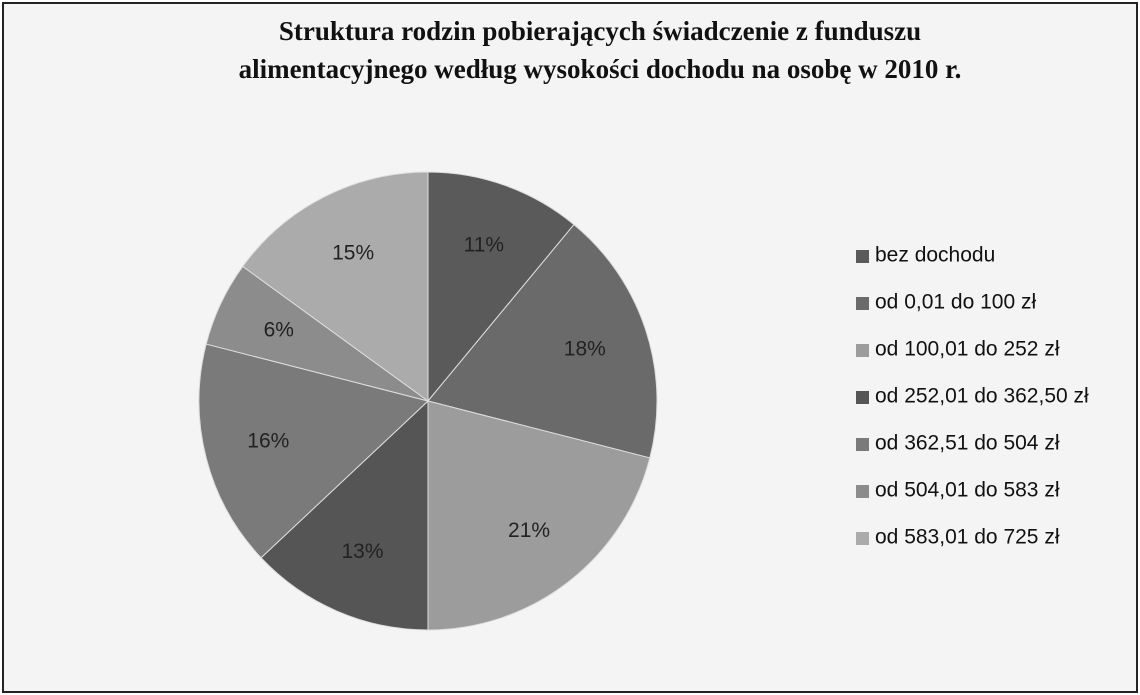  Describe the element at coordinates (268, 441) in the screenshot. I see `data-label: 16%` at that location.